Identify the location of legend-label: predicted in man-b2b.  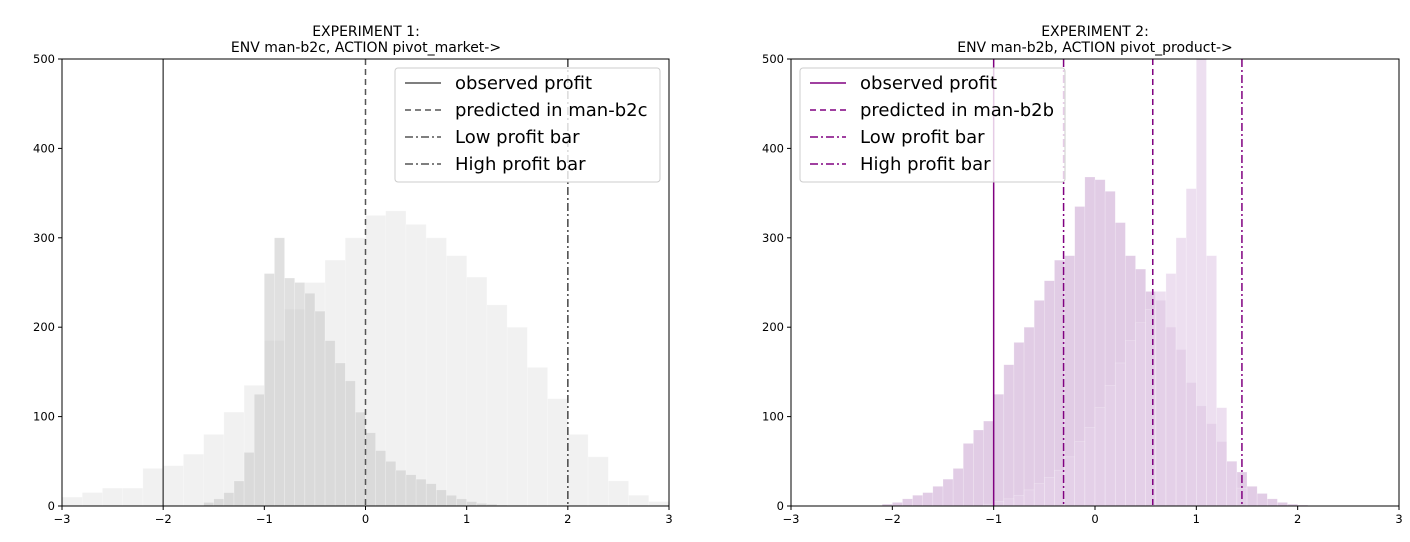
(957, 110).